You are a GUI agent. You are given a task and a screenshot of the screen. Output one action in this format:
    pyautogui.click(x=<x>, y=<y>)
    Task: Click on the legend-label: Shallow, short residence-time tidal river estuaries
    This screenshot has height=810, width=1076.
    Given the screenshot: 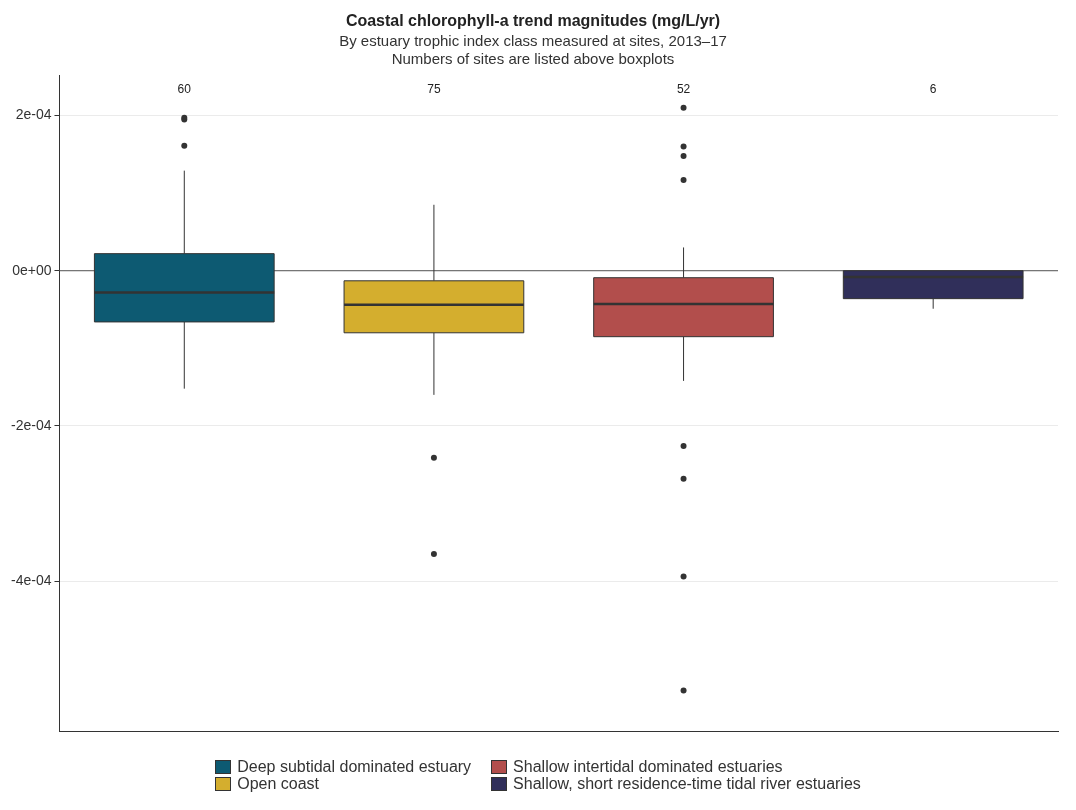 What is the action you would take?
    pyautogui.click(x=687, y=783)
    